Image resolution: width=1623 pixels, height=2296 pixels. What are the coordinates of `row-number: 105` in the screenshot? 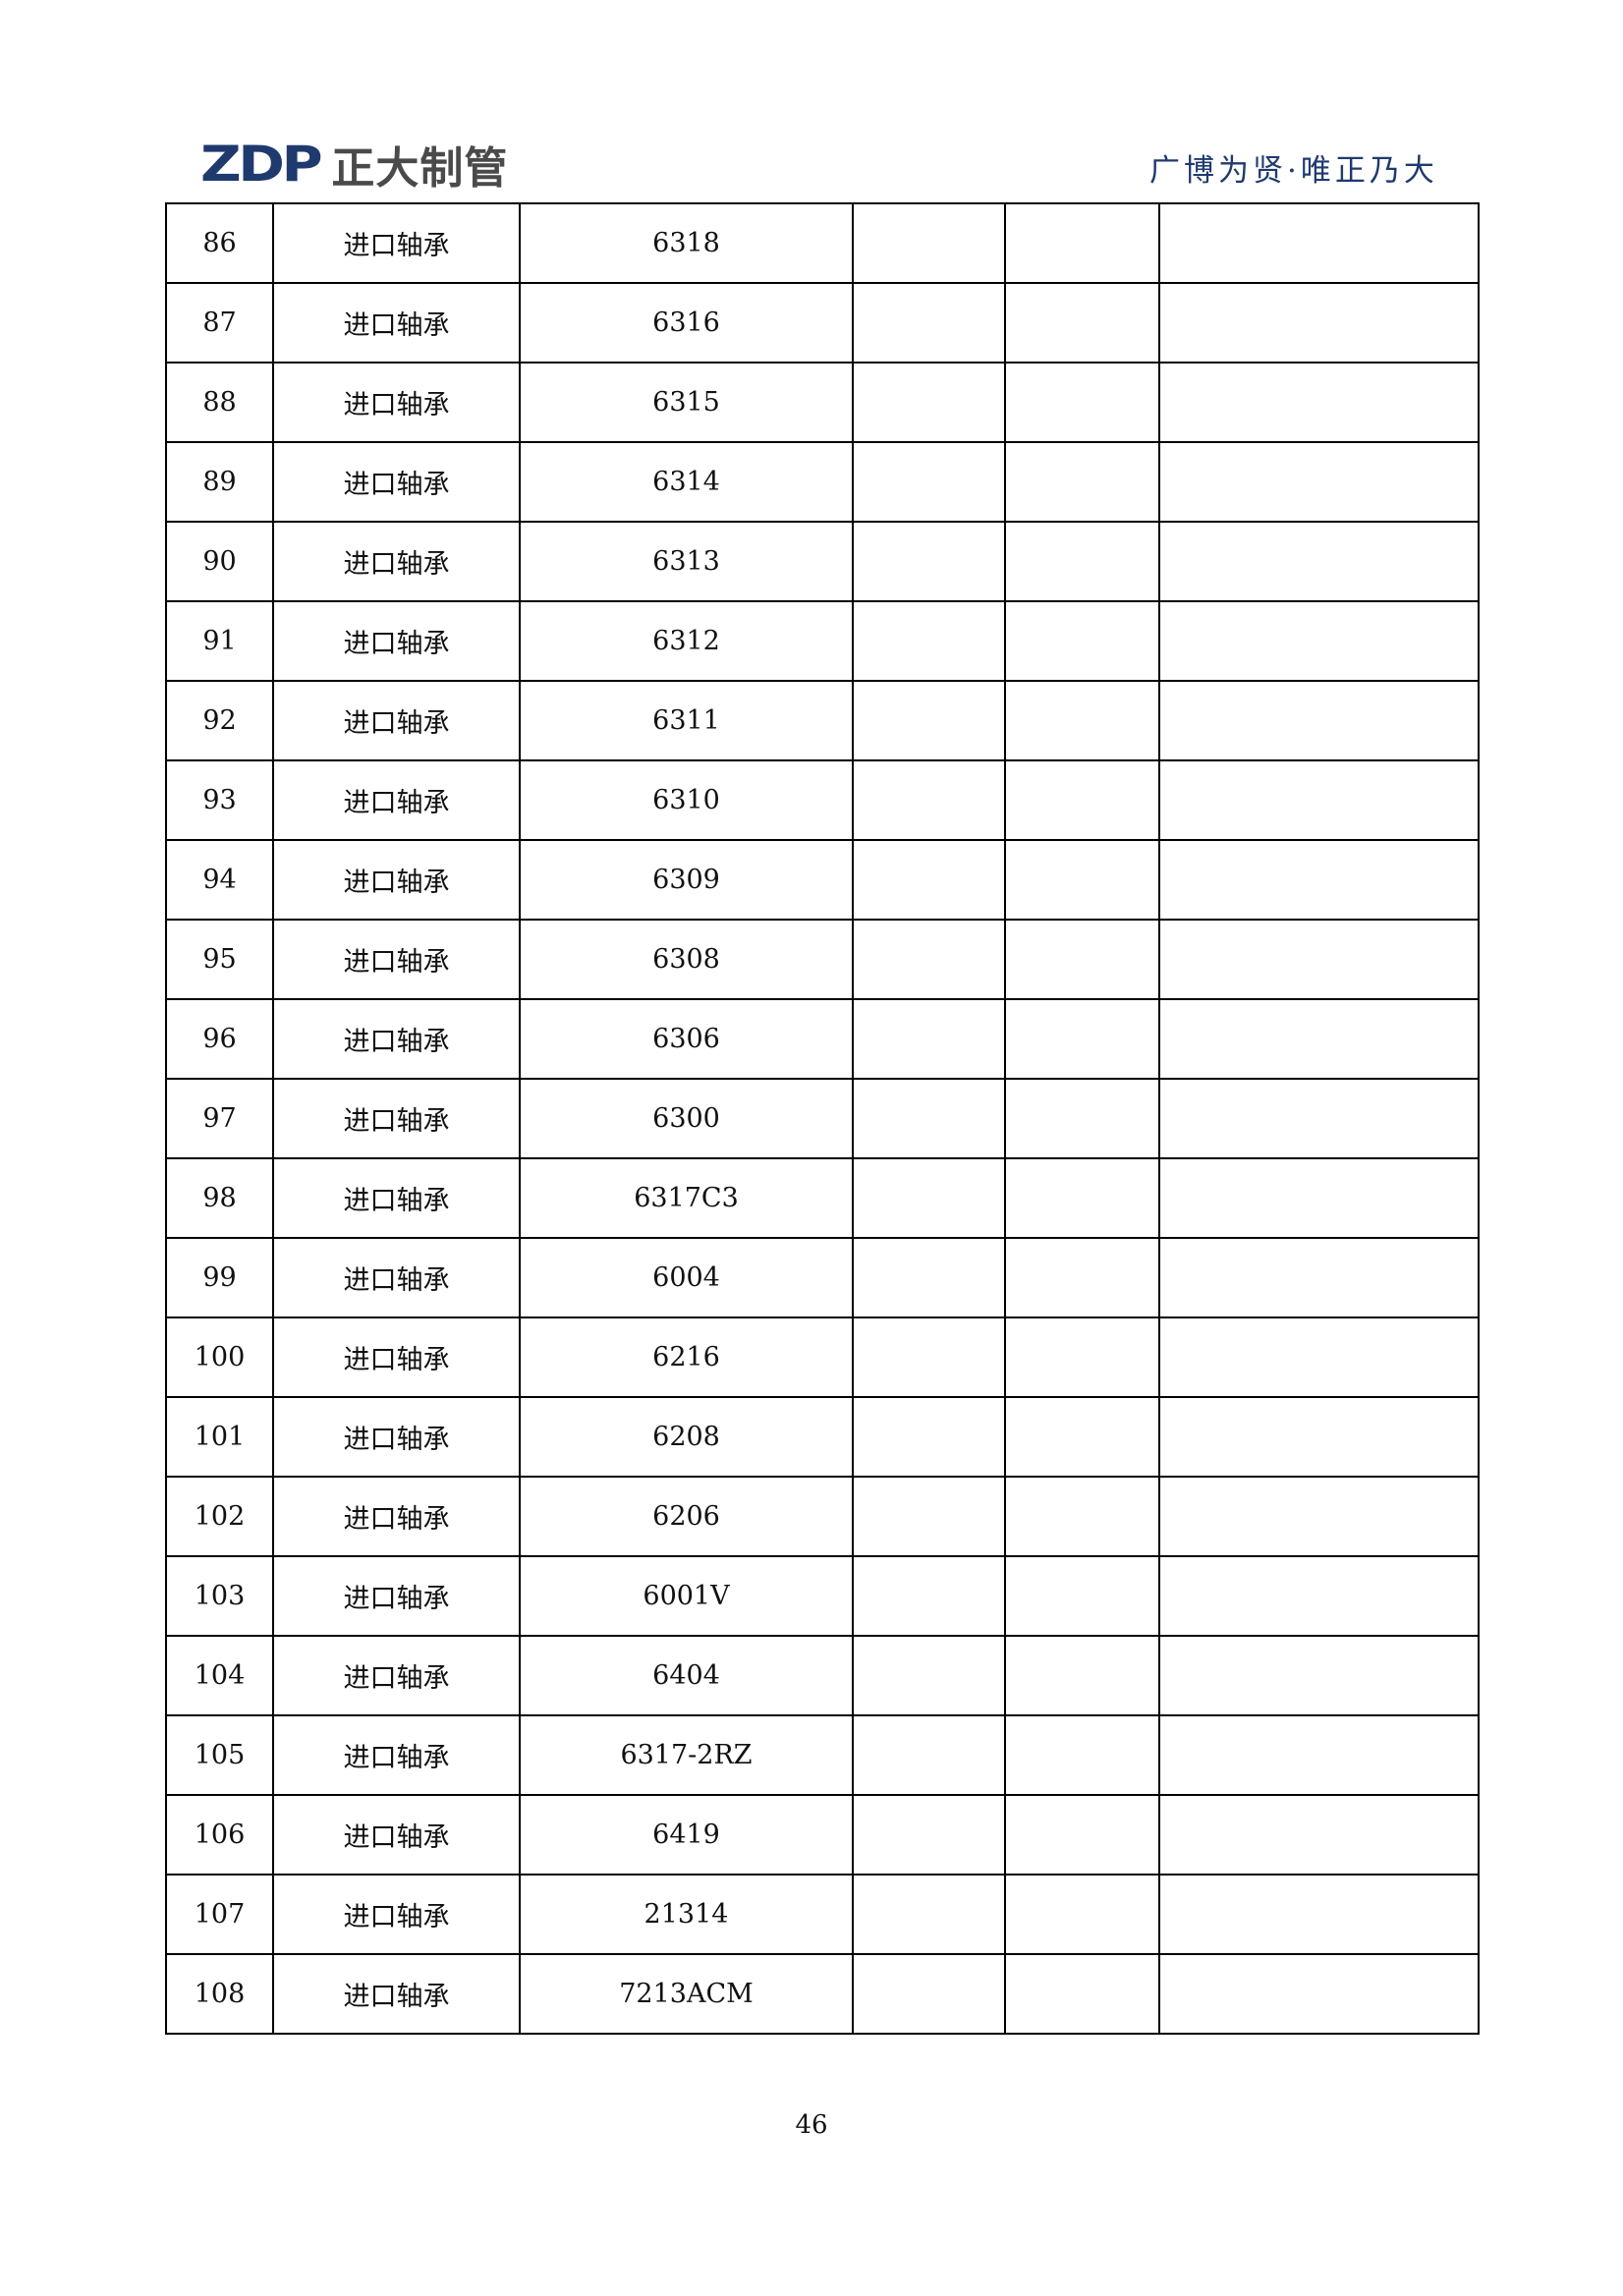 It's located at (219, 1755).